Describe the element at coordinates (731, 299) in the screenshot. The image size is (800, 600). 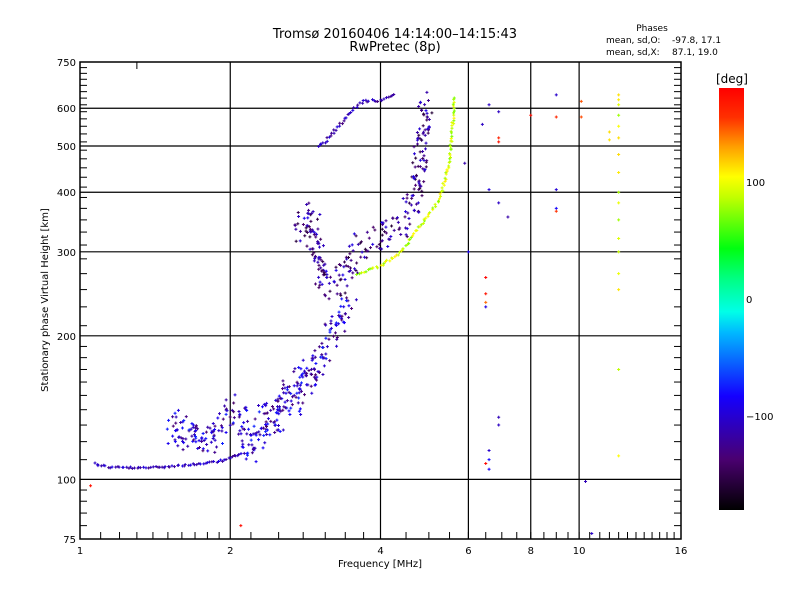
I see `colorbar` at that location.